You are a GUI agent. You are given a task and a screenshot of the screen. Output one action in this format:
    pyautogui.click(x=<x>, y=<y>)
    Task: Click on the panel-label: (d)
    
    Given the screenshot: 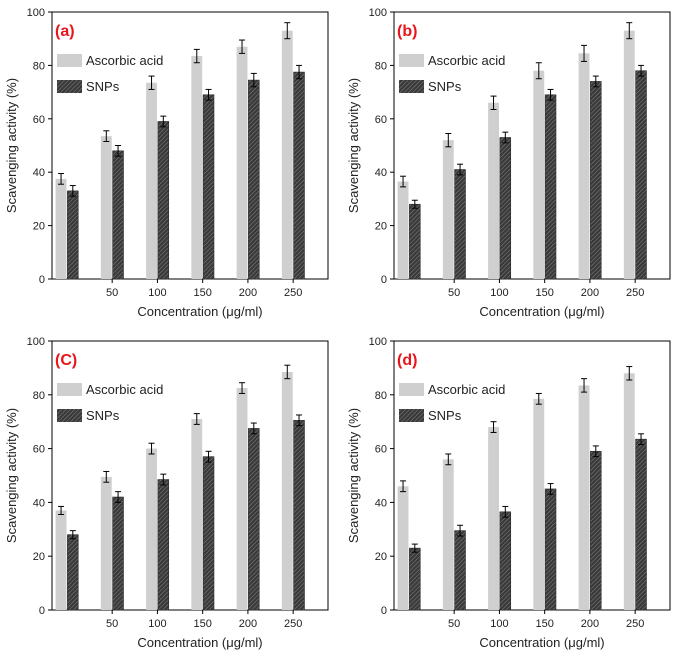 What is the action you would take?
    pyautogui.click(x=407, y=360)
    